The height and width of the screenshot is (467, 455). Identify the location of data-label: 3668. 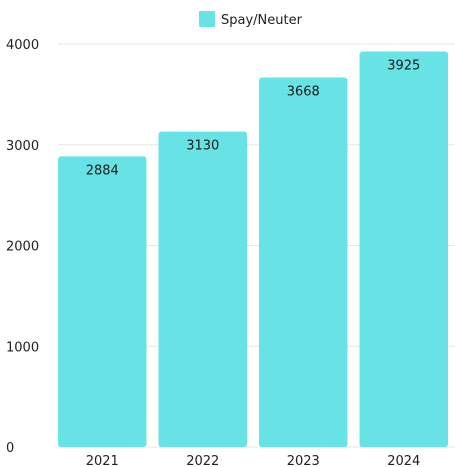
(303, 91).